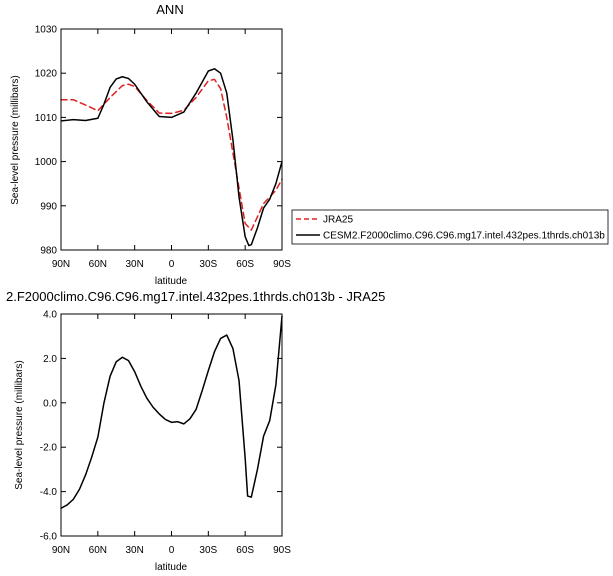 This screenshot has height=576, width=613. Describe the element at coordinates (15, 139) in the screenshot. I see `top-chart-y-axis-label: Sea-level pressure (millibars)` at that location.